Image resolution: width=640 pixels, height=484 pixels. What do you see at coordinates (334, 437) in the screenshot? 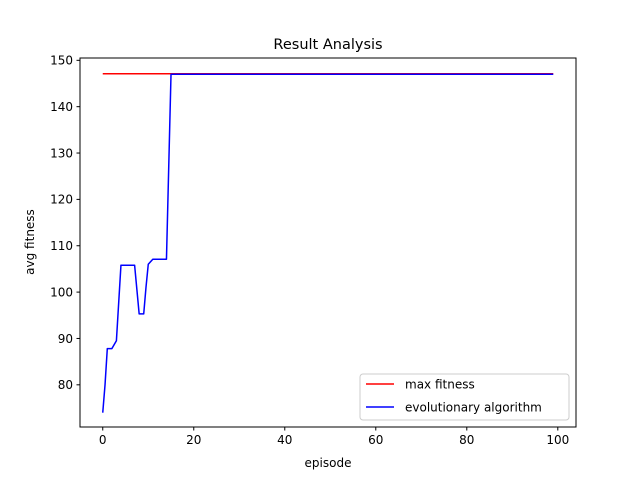
I see `x-axis: 0 20 40 60 80 100` at bounding box center [334, 437].